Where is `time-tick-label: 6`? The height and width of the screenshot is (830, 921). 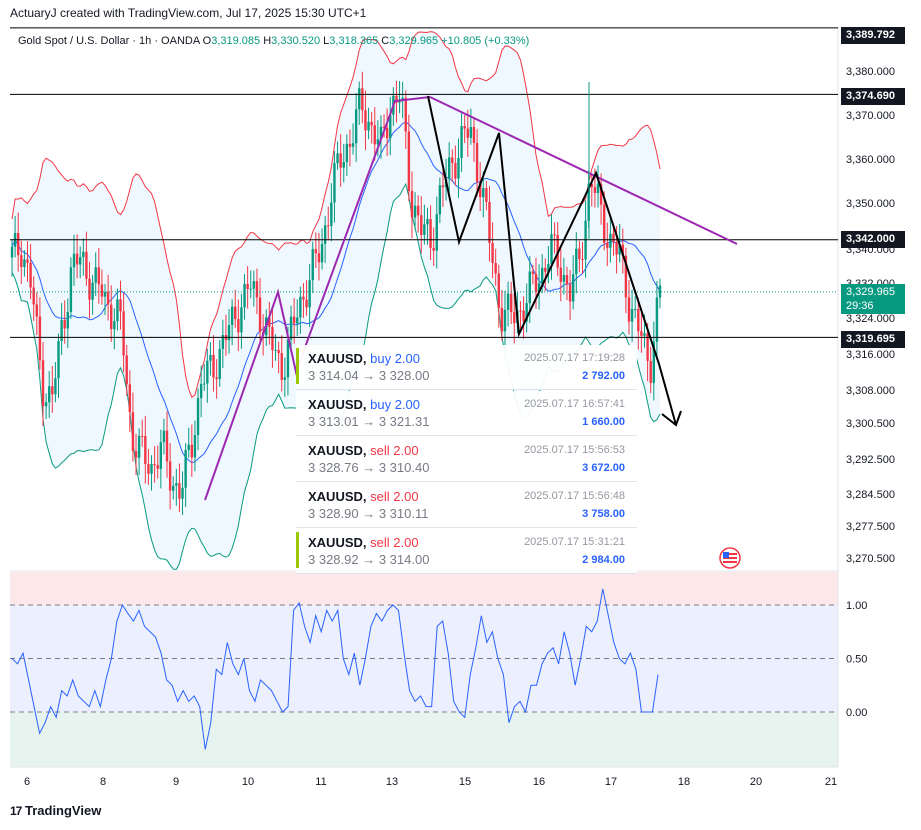
time-tick-label: 6 is located at coordinates (27, 782).